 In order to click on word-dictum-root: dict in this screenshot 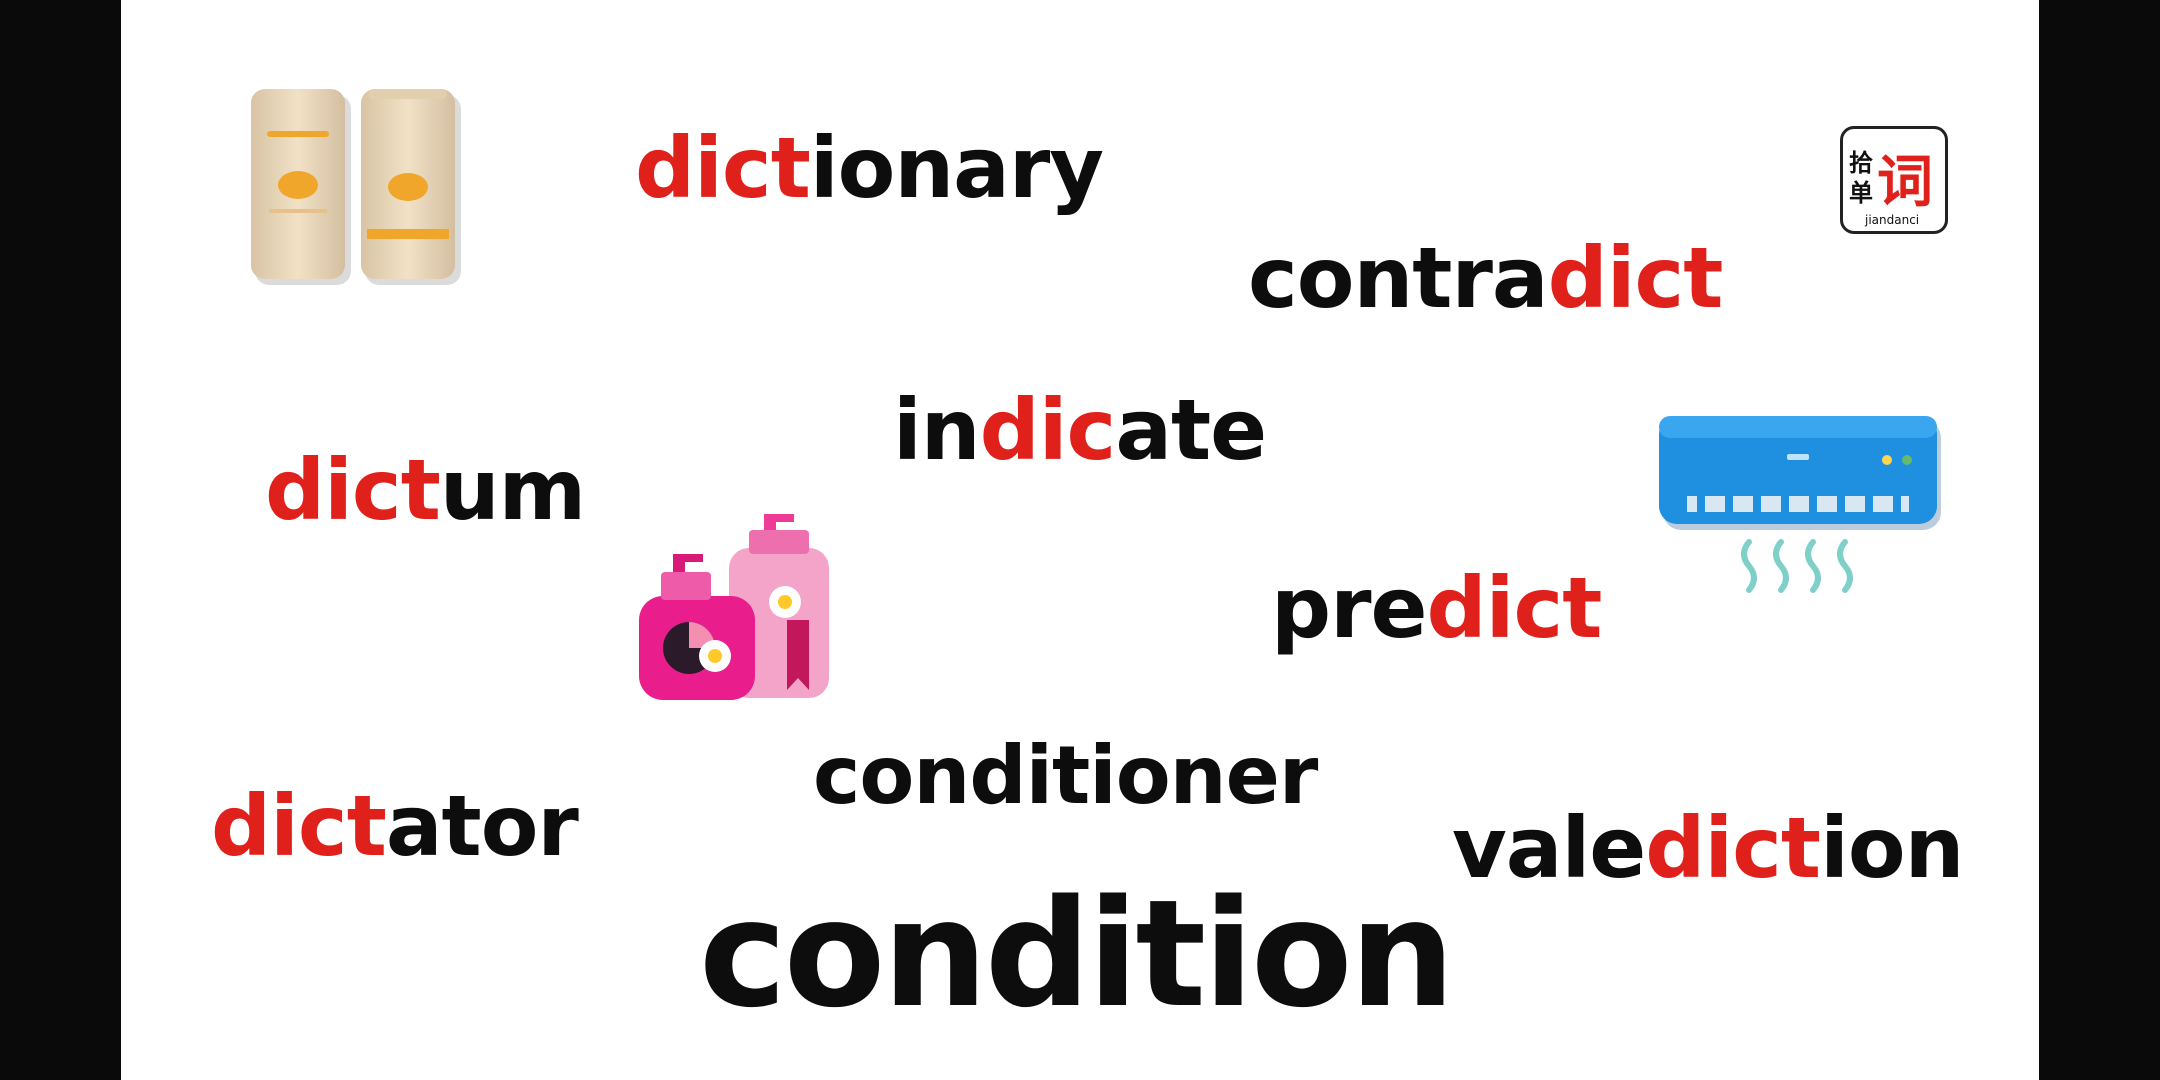, I will do `click(353, 490)`.